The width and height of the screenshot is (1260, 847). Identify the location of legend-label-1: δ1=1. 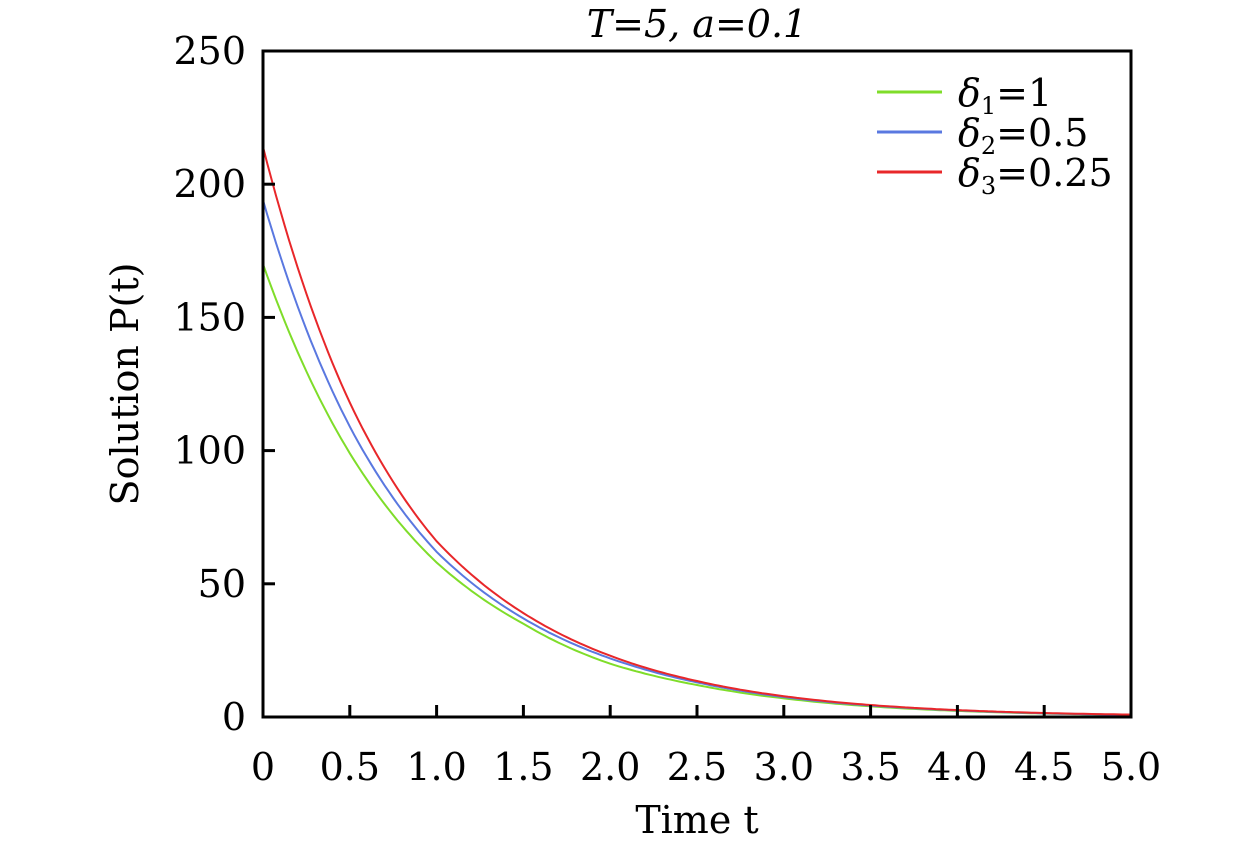
(1005, 95).